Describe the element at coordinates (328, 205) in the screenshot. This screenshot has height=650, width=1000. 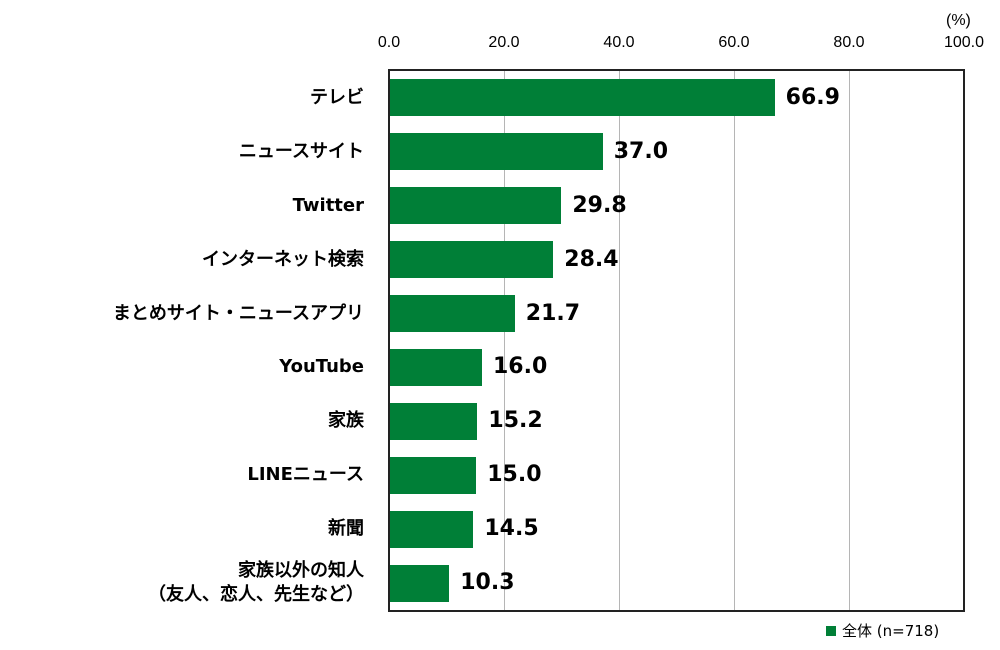
I see `category-label: Twitter` at that location.